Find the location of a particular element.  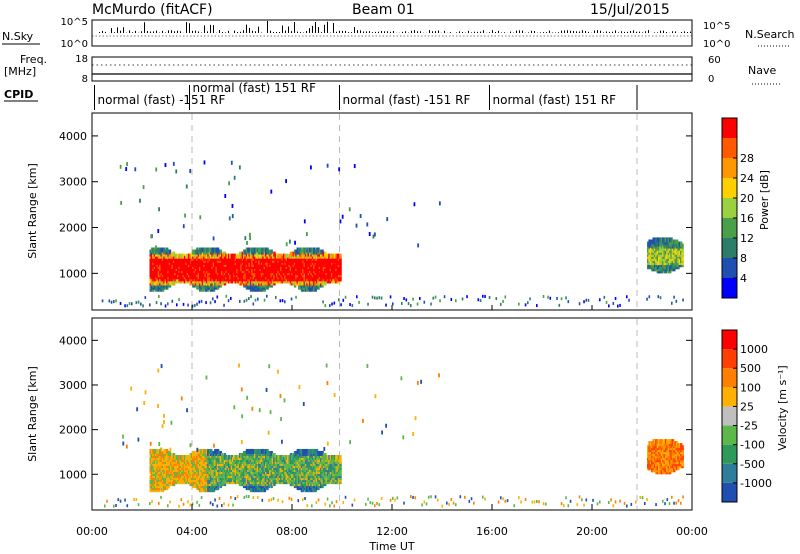

nsearch-tick-bottom: 10^0 is located at coordinates (716, 44).